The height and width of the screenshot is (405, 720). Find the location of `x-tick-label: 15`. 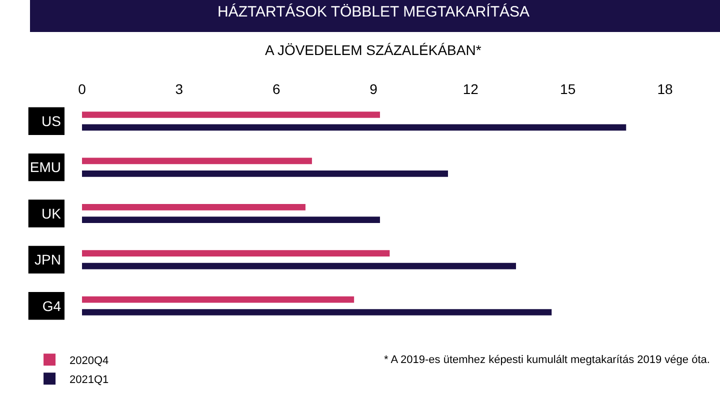

x-tick-label: 15 is located at coordinates (568, 89).